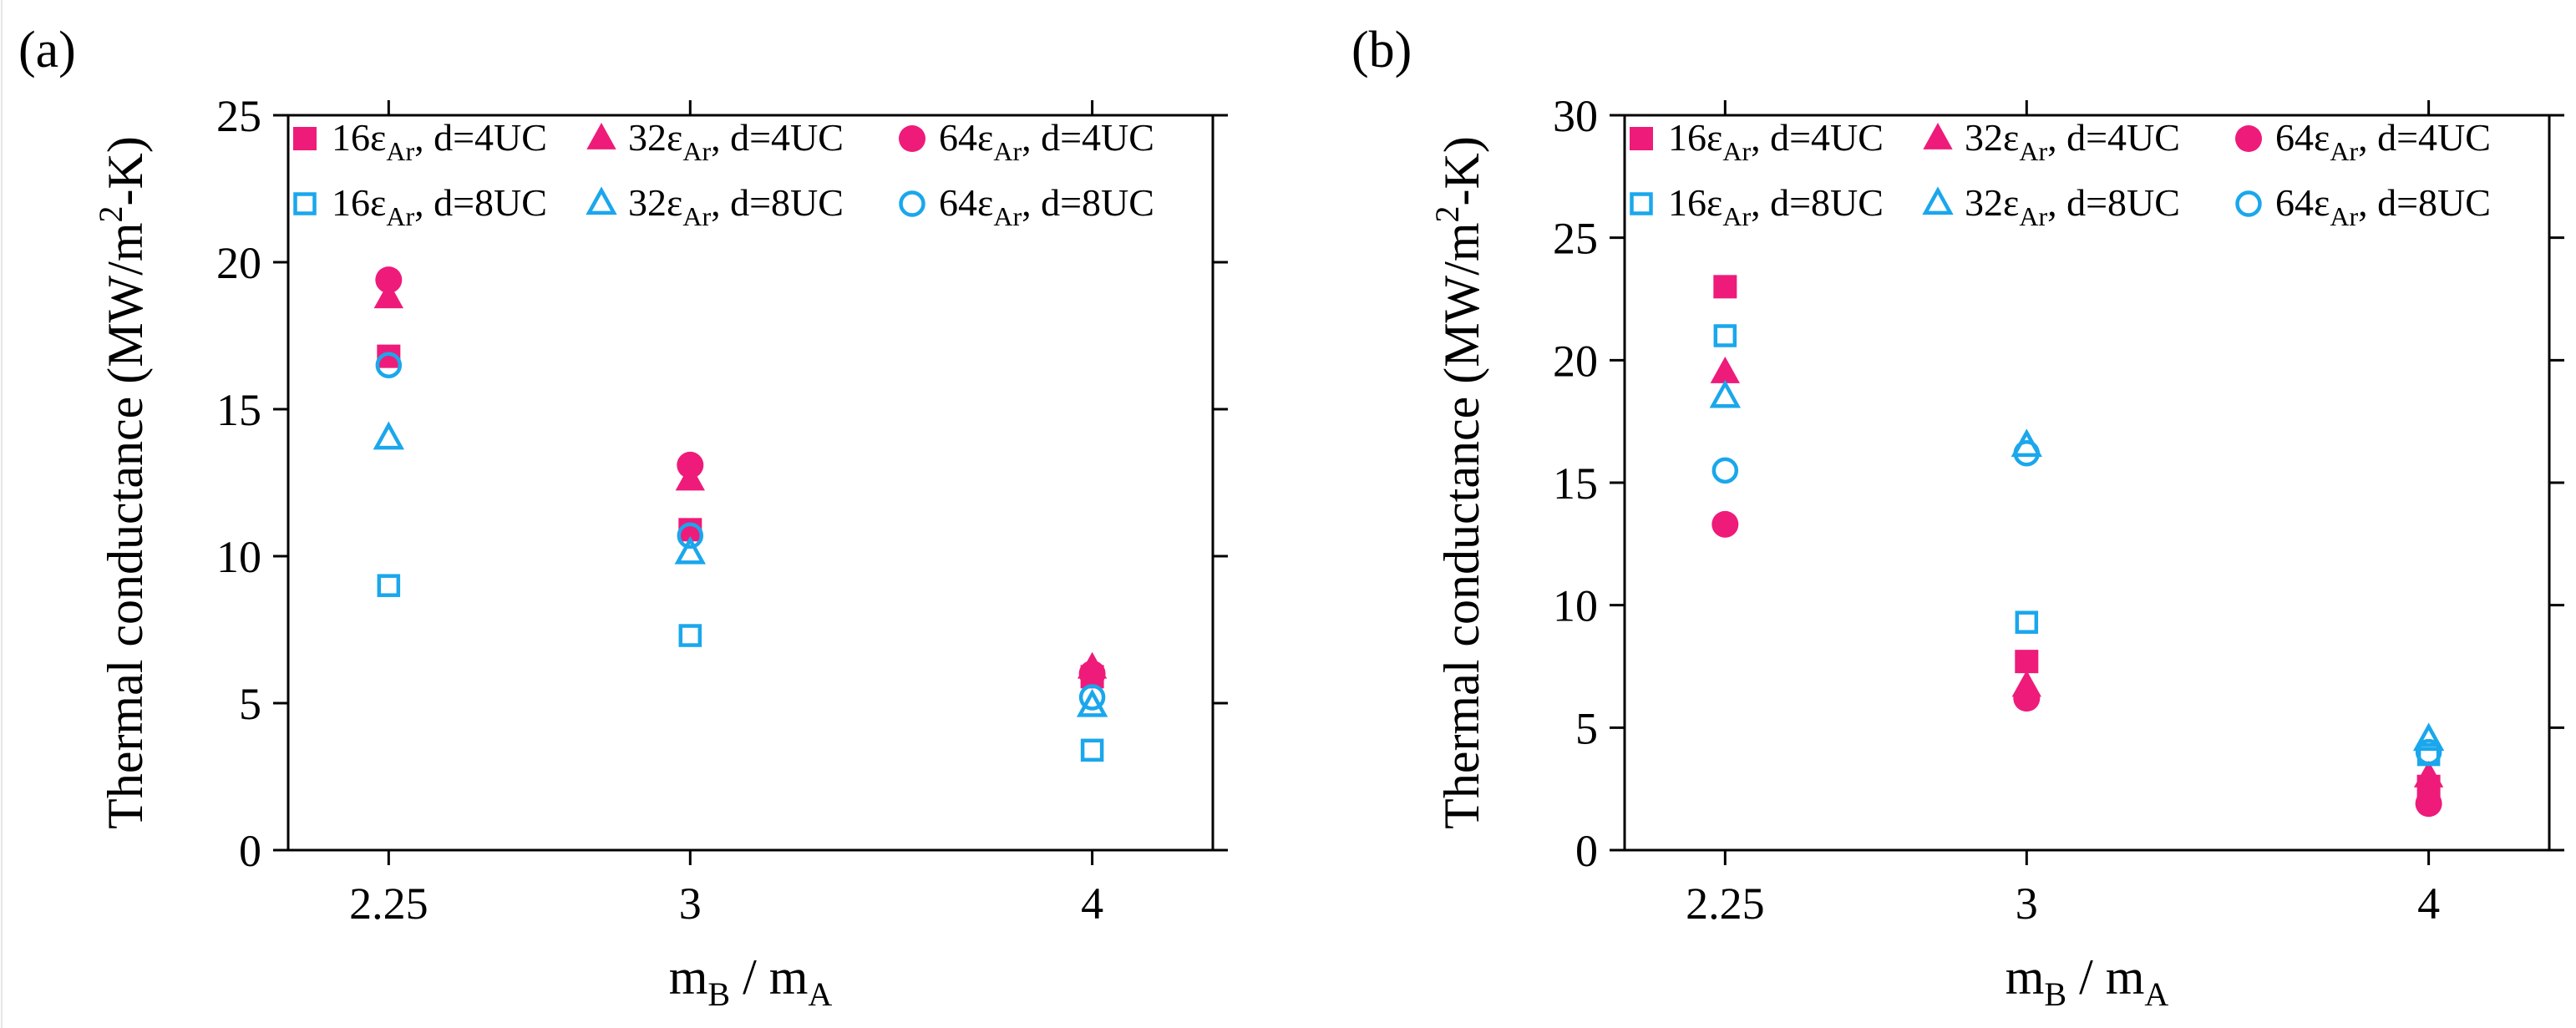  Describe the element at coordinates (1381, 50) in the screenshot. I see `panel-label: (b)` at that location.